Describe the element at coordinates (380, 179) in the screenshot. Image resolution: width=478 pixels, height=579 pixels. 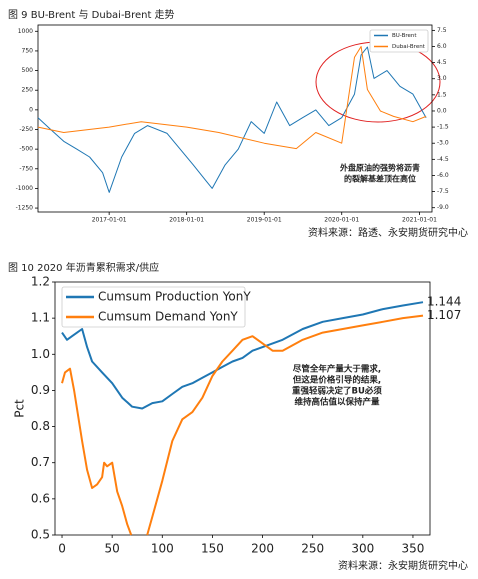
I see `annotation: 的裂解基差顶在高位` at that location.